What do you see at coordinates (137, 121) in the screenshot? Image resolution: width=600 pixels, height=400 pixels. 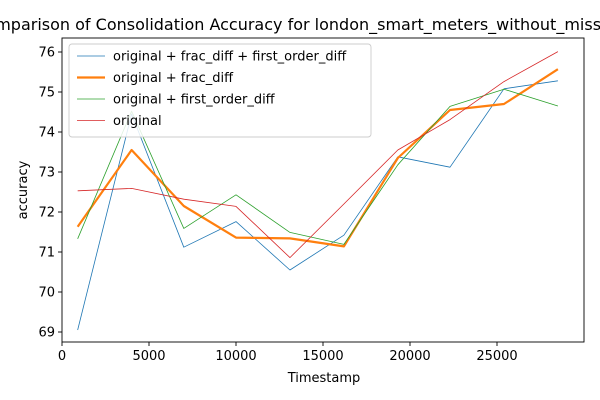 I see `legend-label-4: original` at bounding box center [137, 121].